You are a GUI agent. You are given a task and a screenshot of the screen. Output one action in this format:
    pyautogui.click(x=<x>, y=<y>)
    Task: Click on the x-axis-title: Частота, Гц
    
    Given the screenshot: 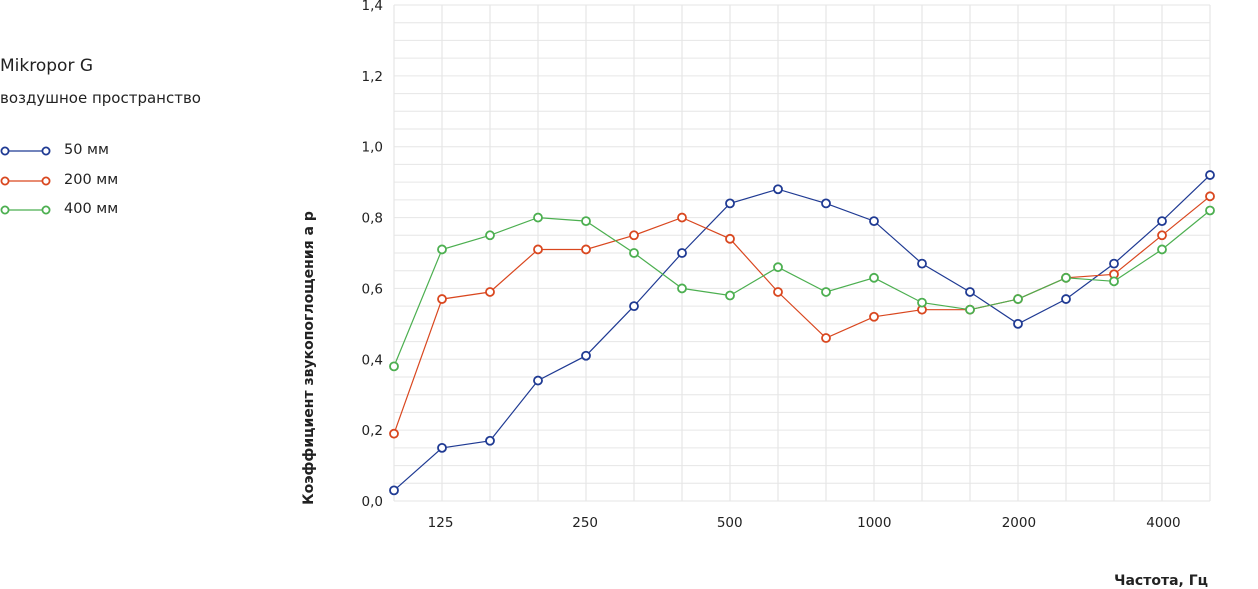 What is the action you would take?
    pyautogui.click(x=1161, y=581)
    